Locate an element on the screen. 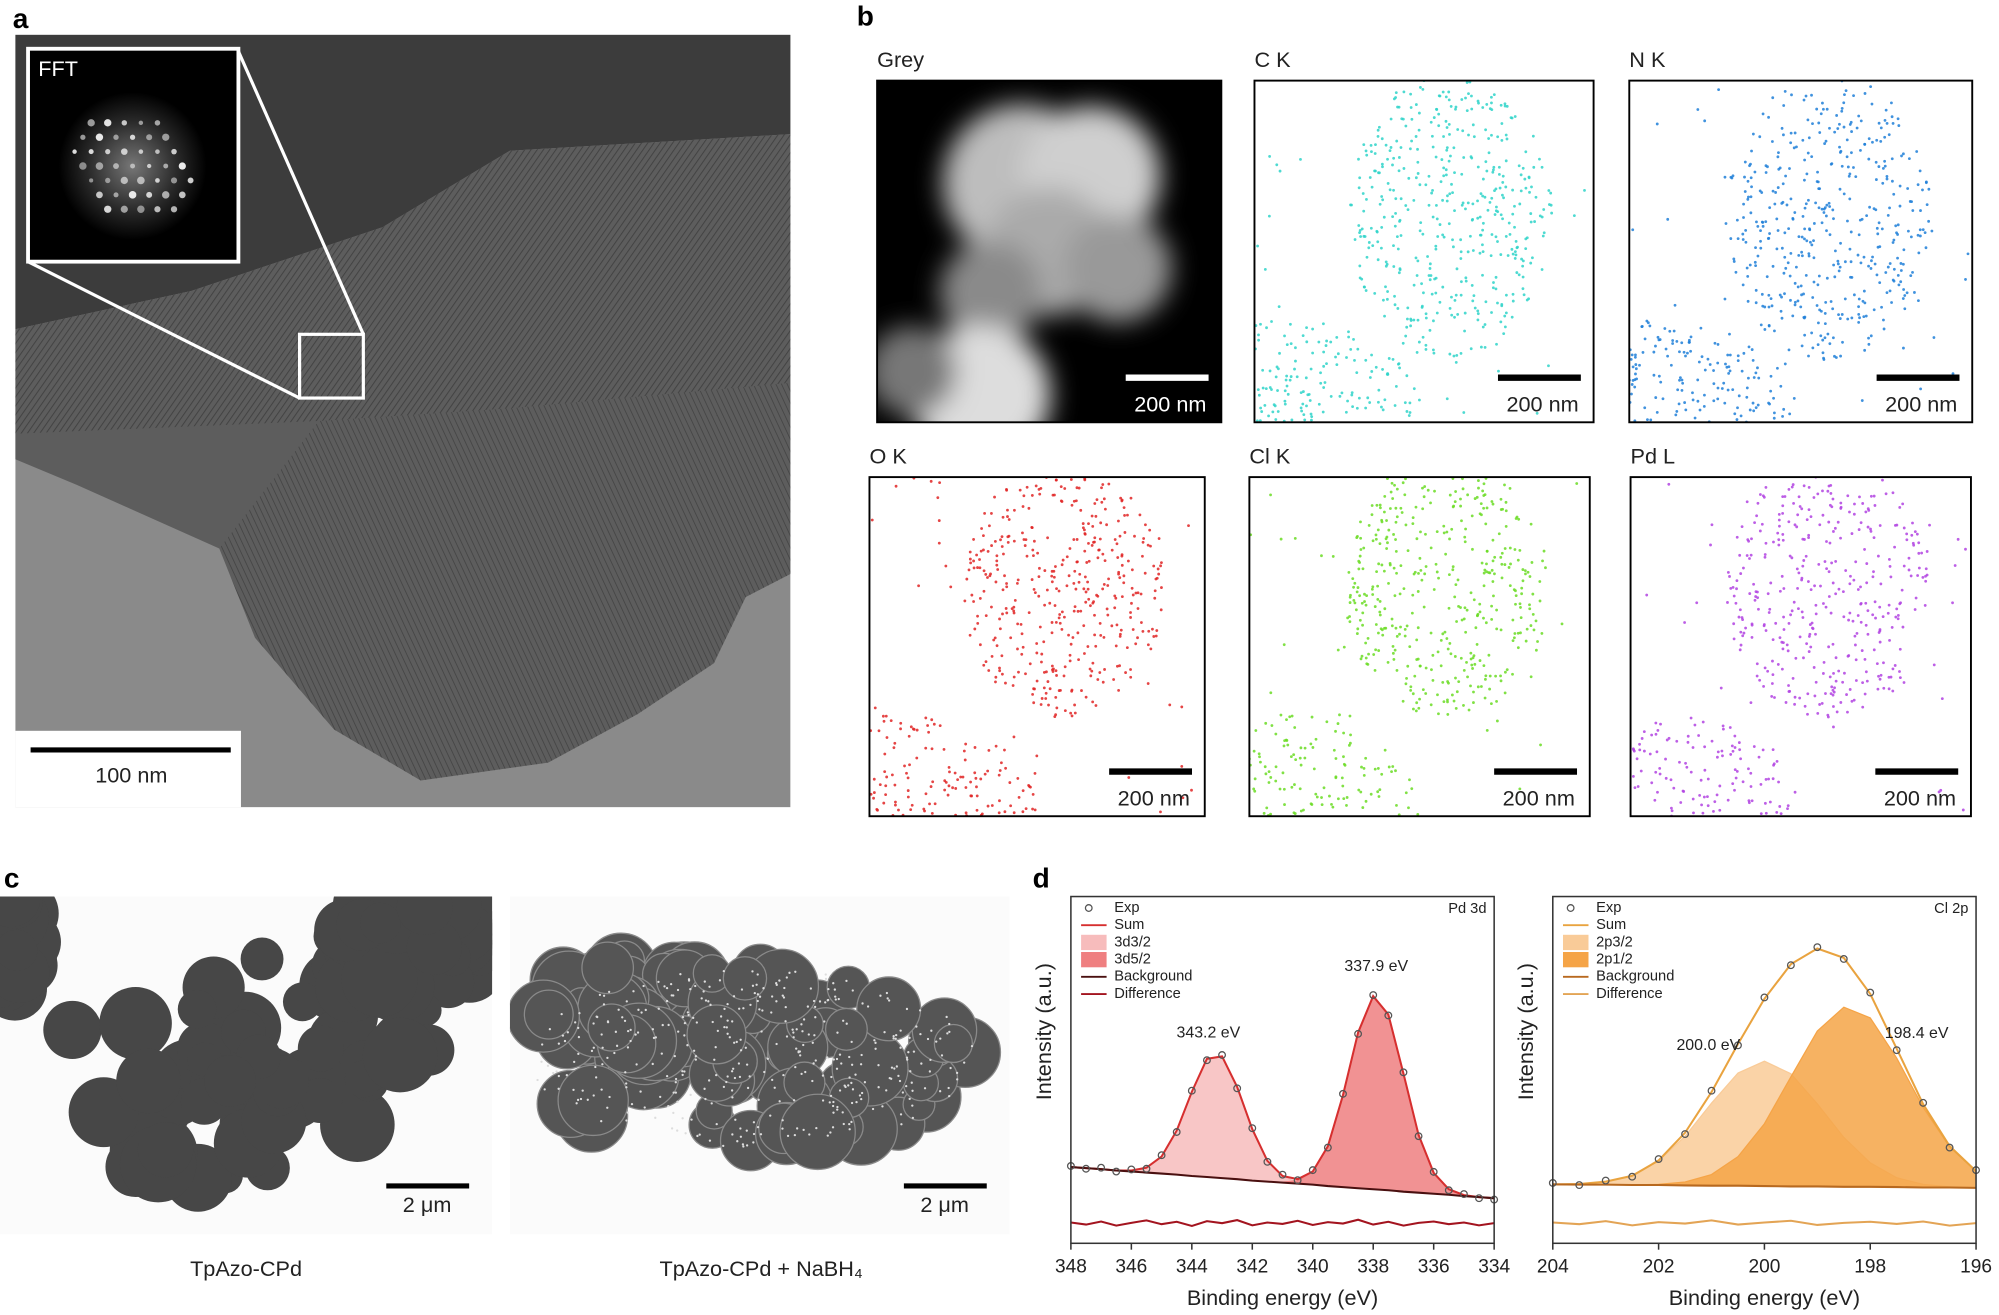 Image resolution: width=1999 pixels, height=1315 pixels. map-bg is located at coordinates (1037, 647).